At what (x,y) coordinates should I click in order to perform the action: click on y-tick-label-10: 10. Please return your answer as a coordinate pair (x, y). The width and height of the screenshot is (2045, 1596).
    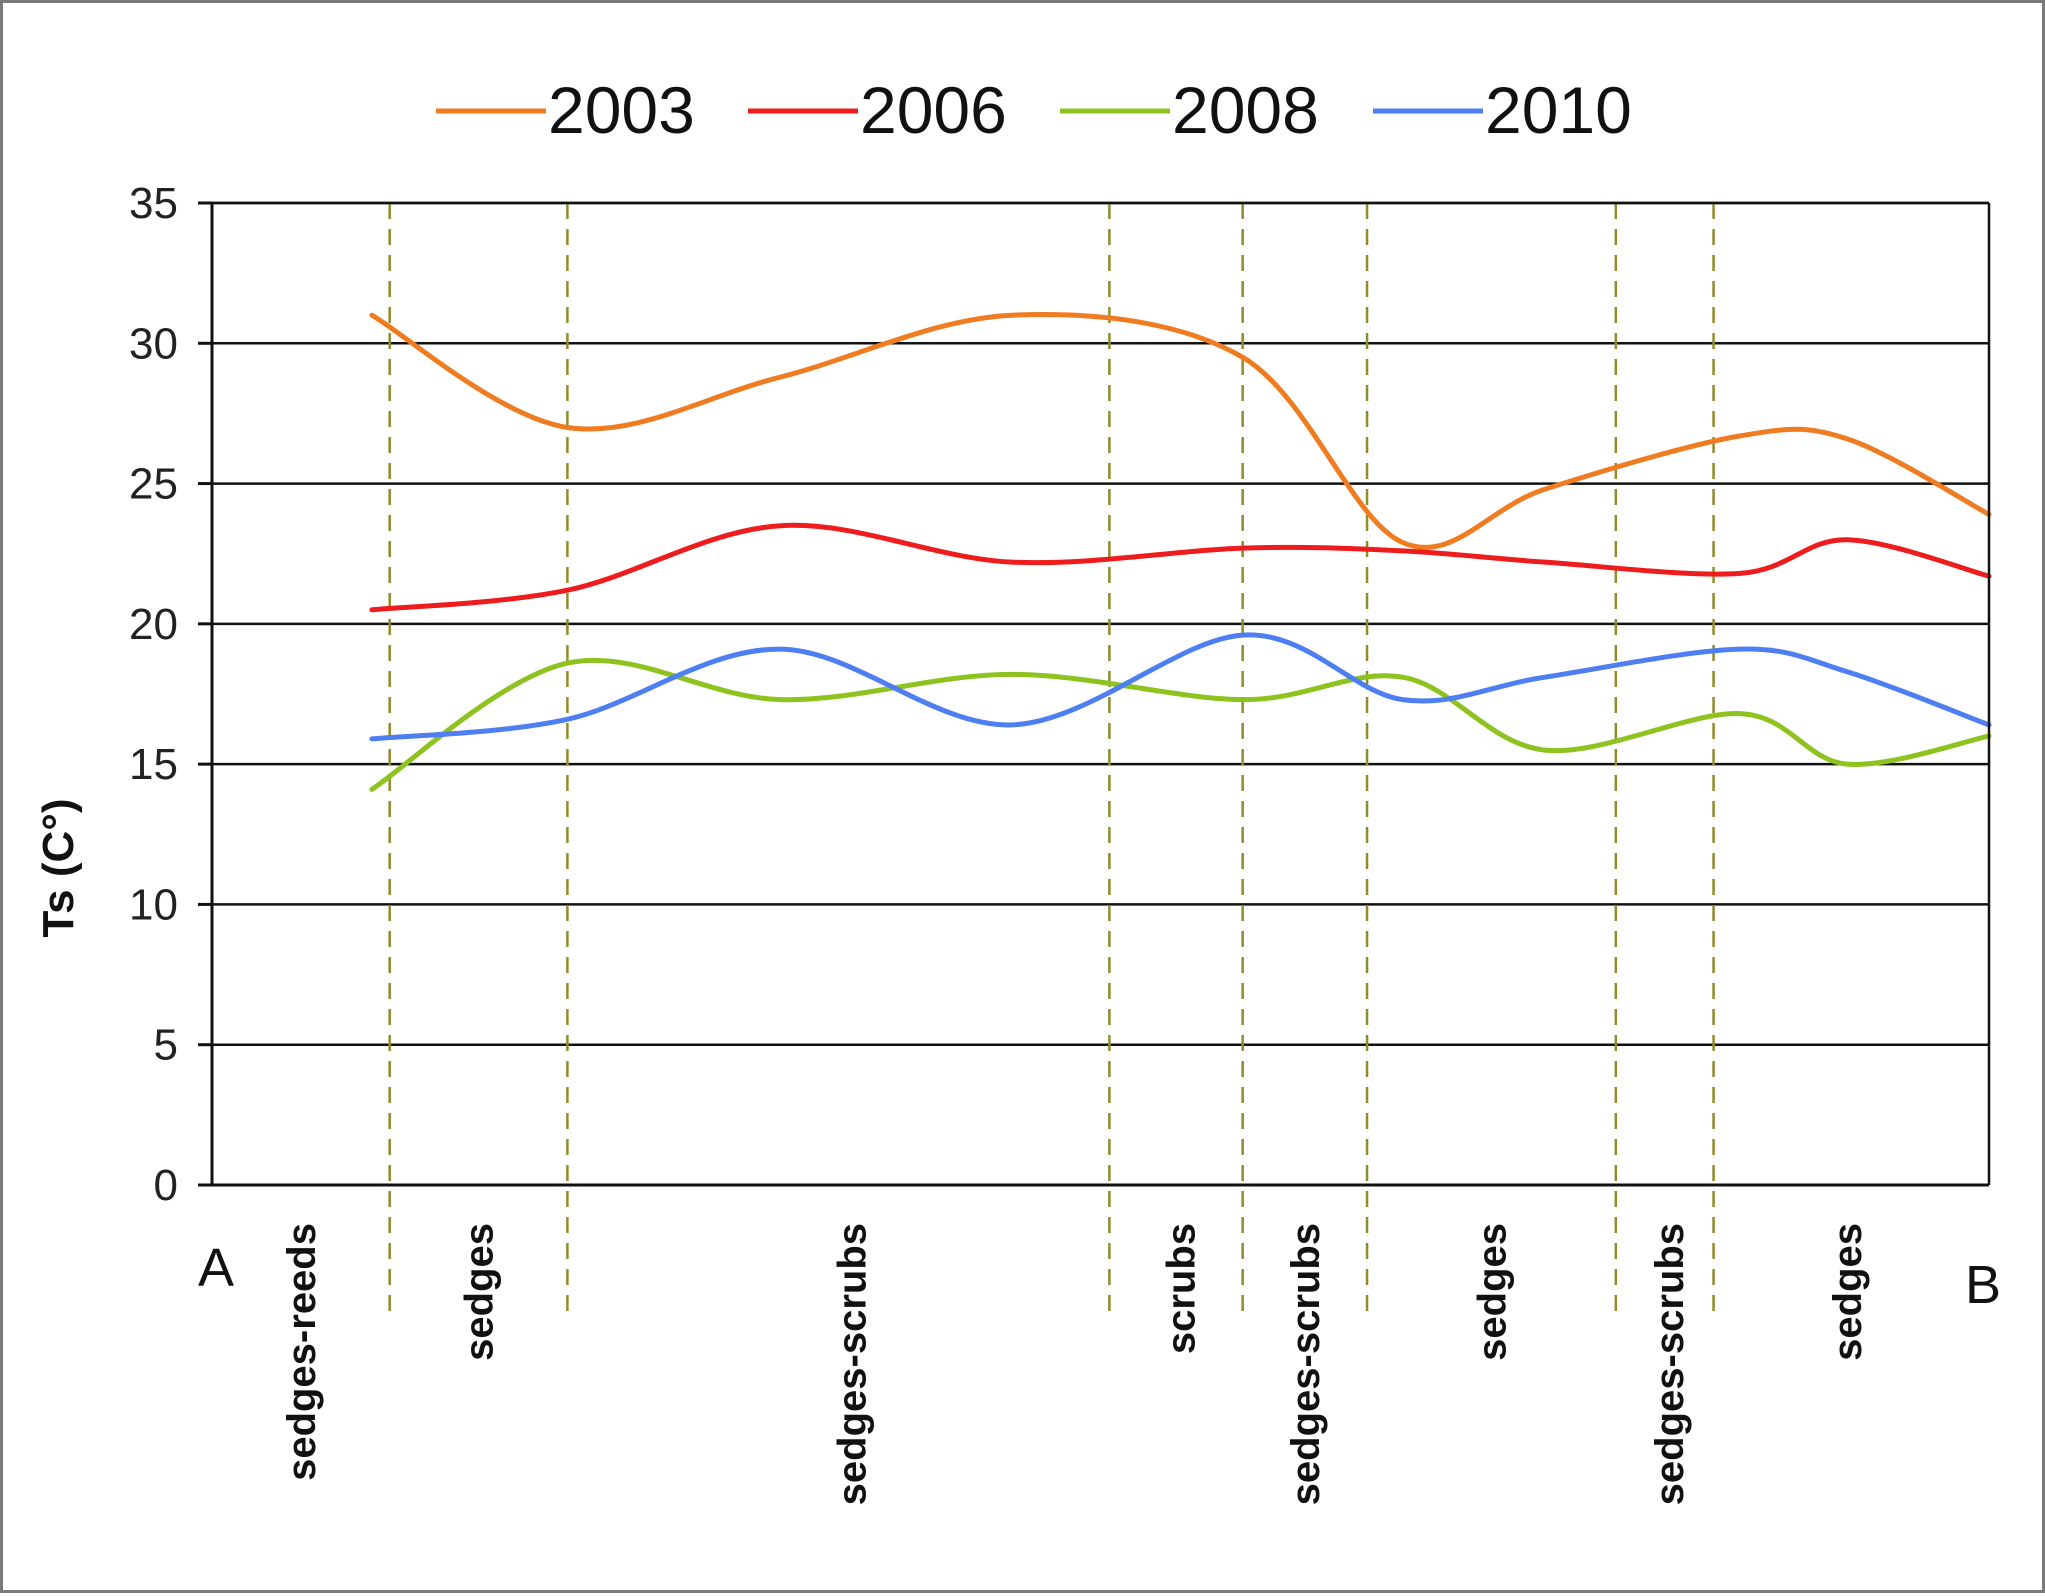
    Looking at the image, I should click on (153, 904).